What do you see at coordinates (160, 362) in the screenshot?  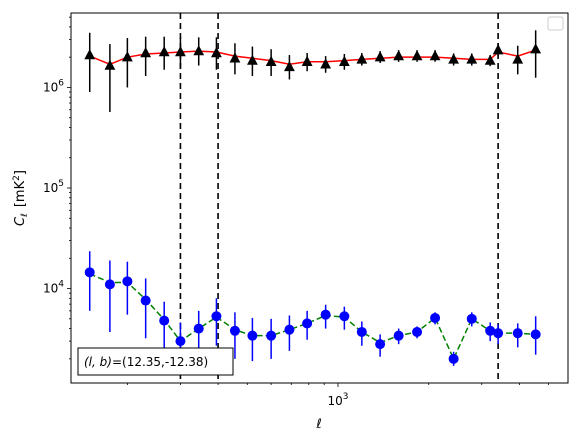 I see `annotation-value: =(12.35,-12.38)` at bounding box center [160, 362].